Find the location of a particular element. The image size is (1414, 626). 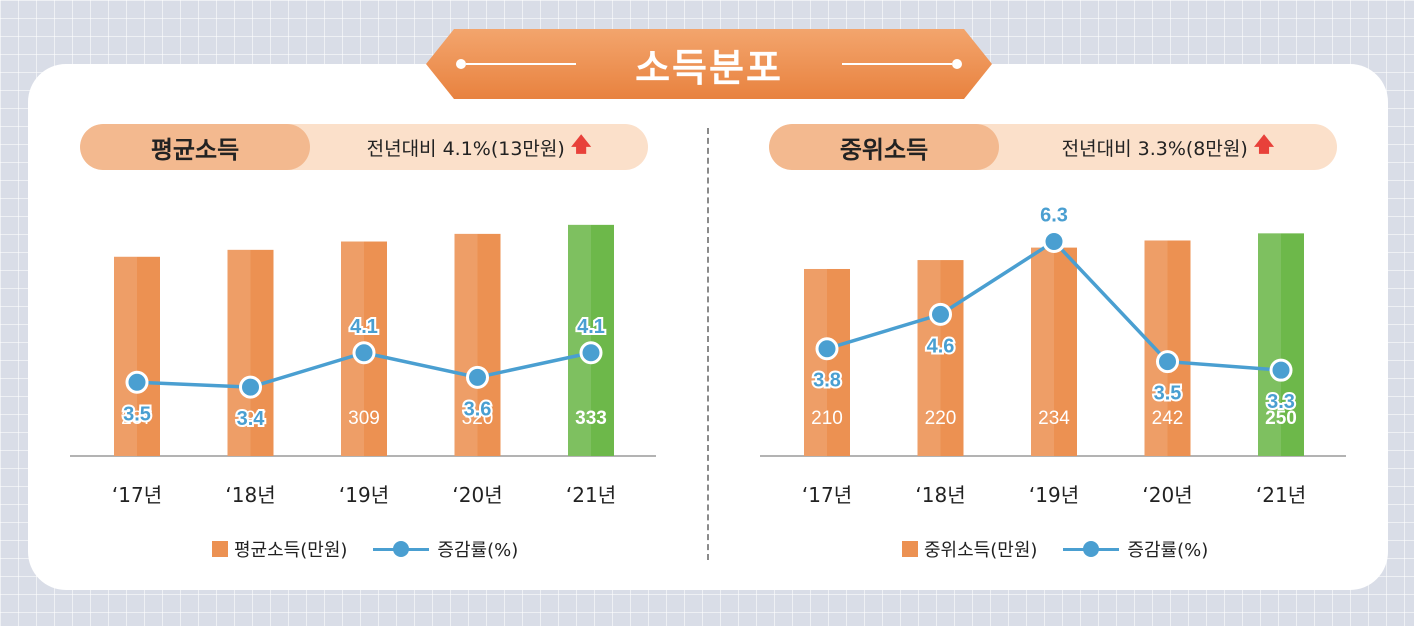

bar-value-label: 242 is located at coordinates (1168, 418).